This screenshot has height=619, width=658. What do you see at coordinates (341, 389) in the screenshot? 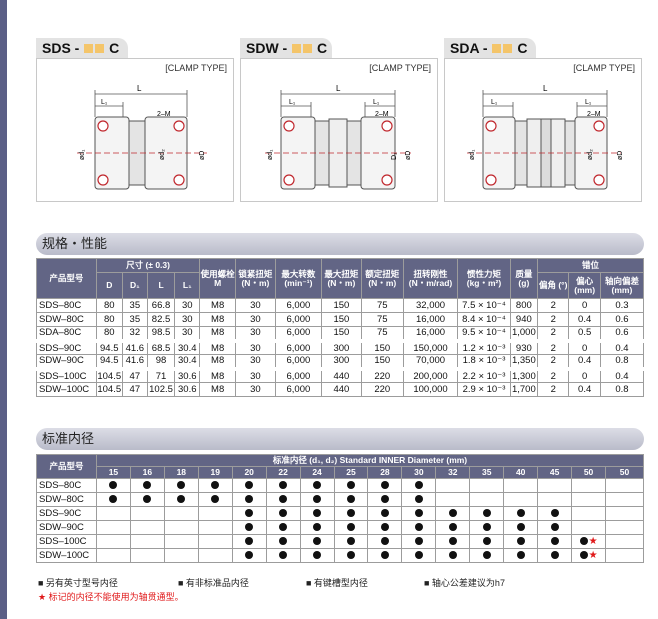
I see `spec-cell: 440` at bounding box center [341, 389].